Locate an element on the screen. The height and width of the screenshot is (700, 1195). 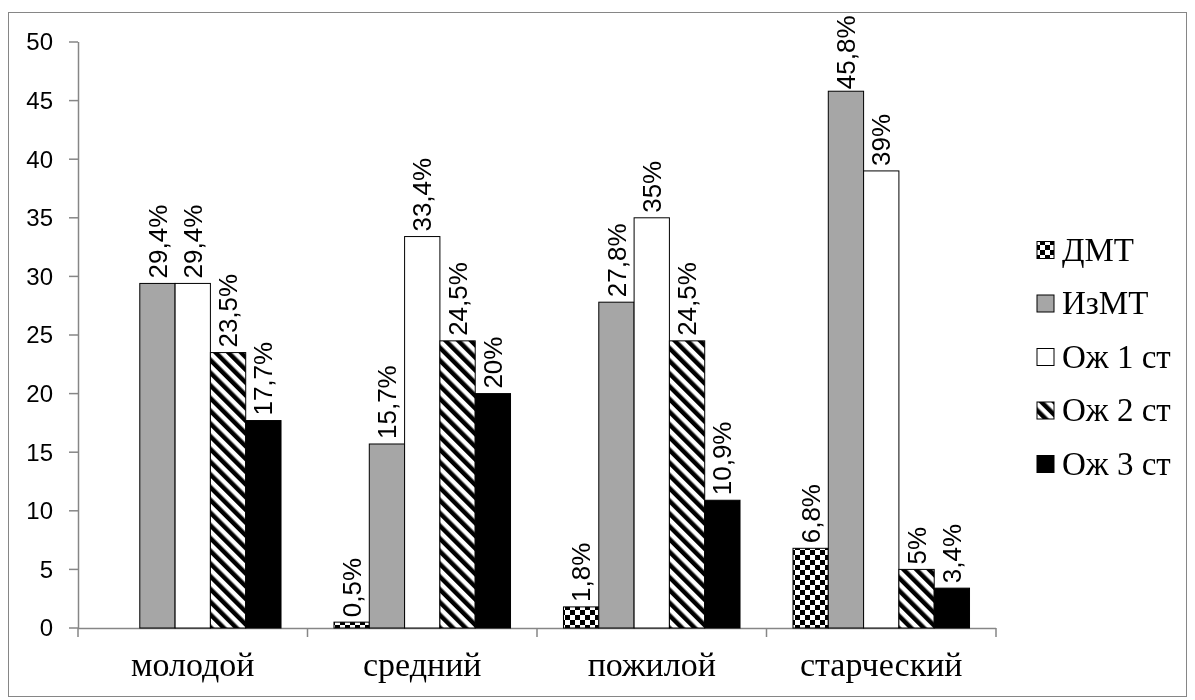
x-tick-label: старческий is located at coordinates (881, 664).